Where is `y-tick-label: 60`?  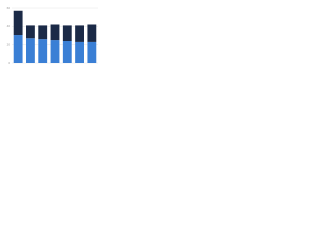
y-tick-label: 60 is located at coordinates (9, 8).